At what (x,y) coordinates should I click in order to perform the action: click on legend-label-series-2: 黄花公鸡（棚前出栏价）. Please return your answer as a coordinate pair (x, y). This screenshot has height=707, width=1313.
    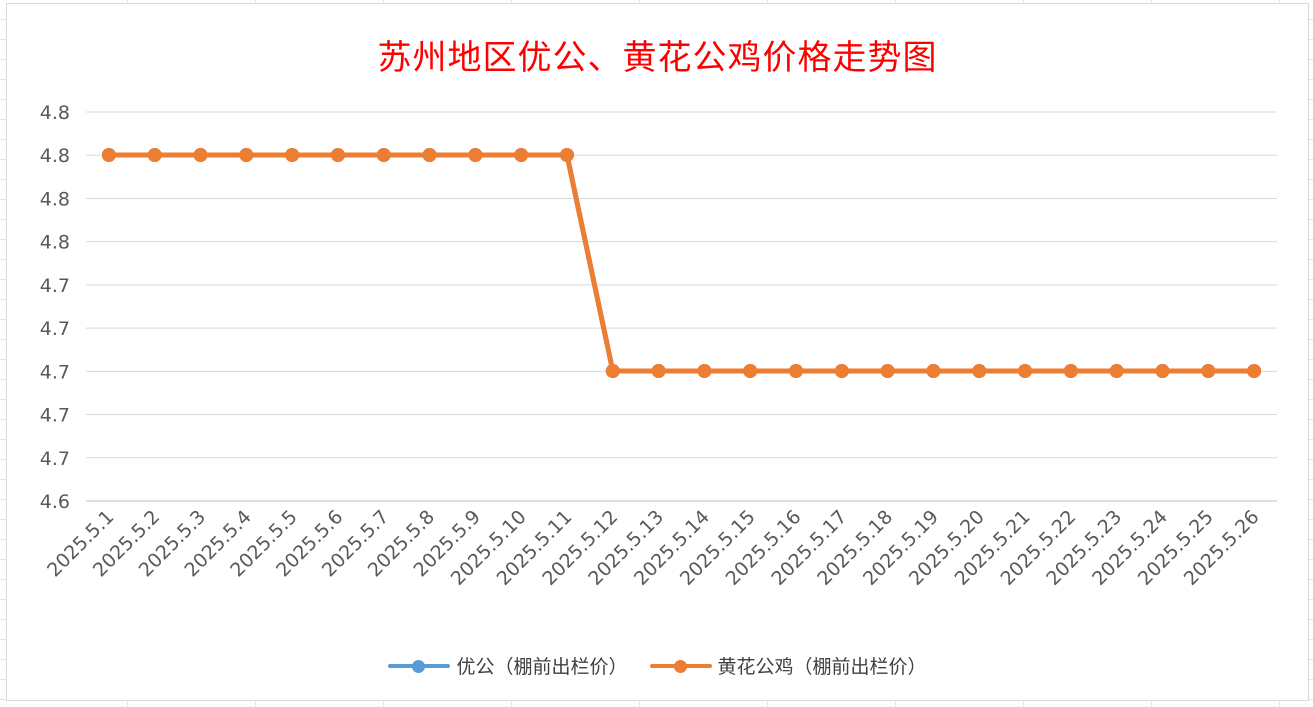
    Looking at the image, I should click on (822, 667).